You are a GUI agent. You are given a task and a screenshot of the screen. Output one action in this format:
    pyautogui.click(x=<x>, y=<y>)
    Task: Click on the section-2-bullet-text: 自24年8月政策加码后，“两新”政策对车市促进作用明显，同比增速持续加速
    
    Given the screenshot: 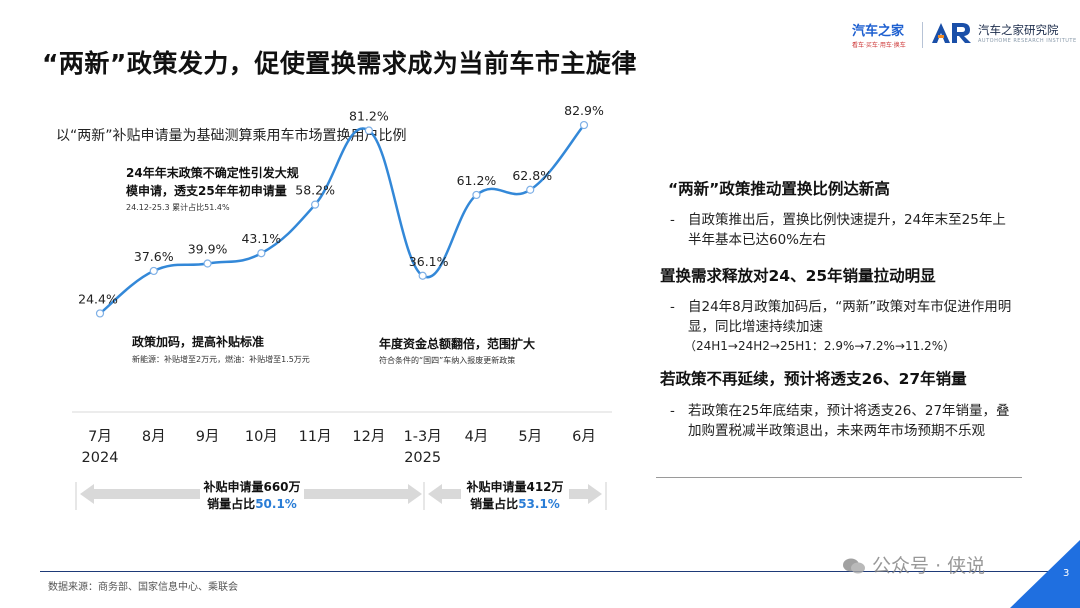 What is the action you would take?
    pyautogui.click(x=850, y=317)
    